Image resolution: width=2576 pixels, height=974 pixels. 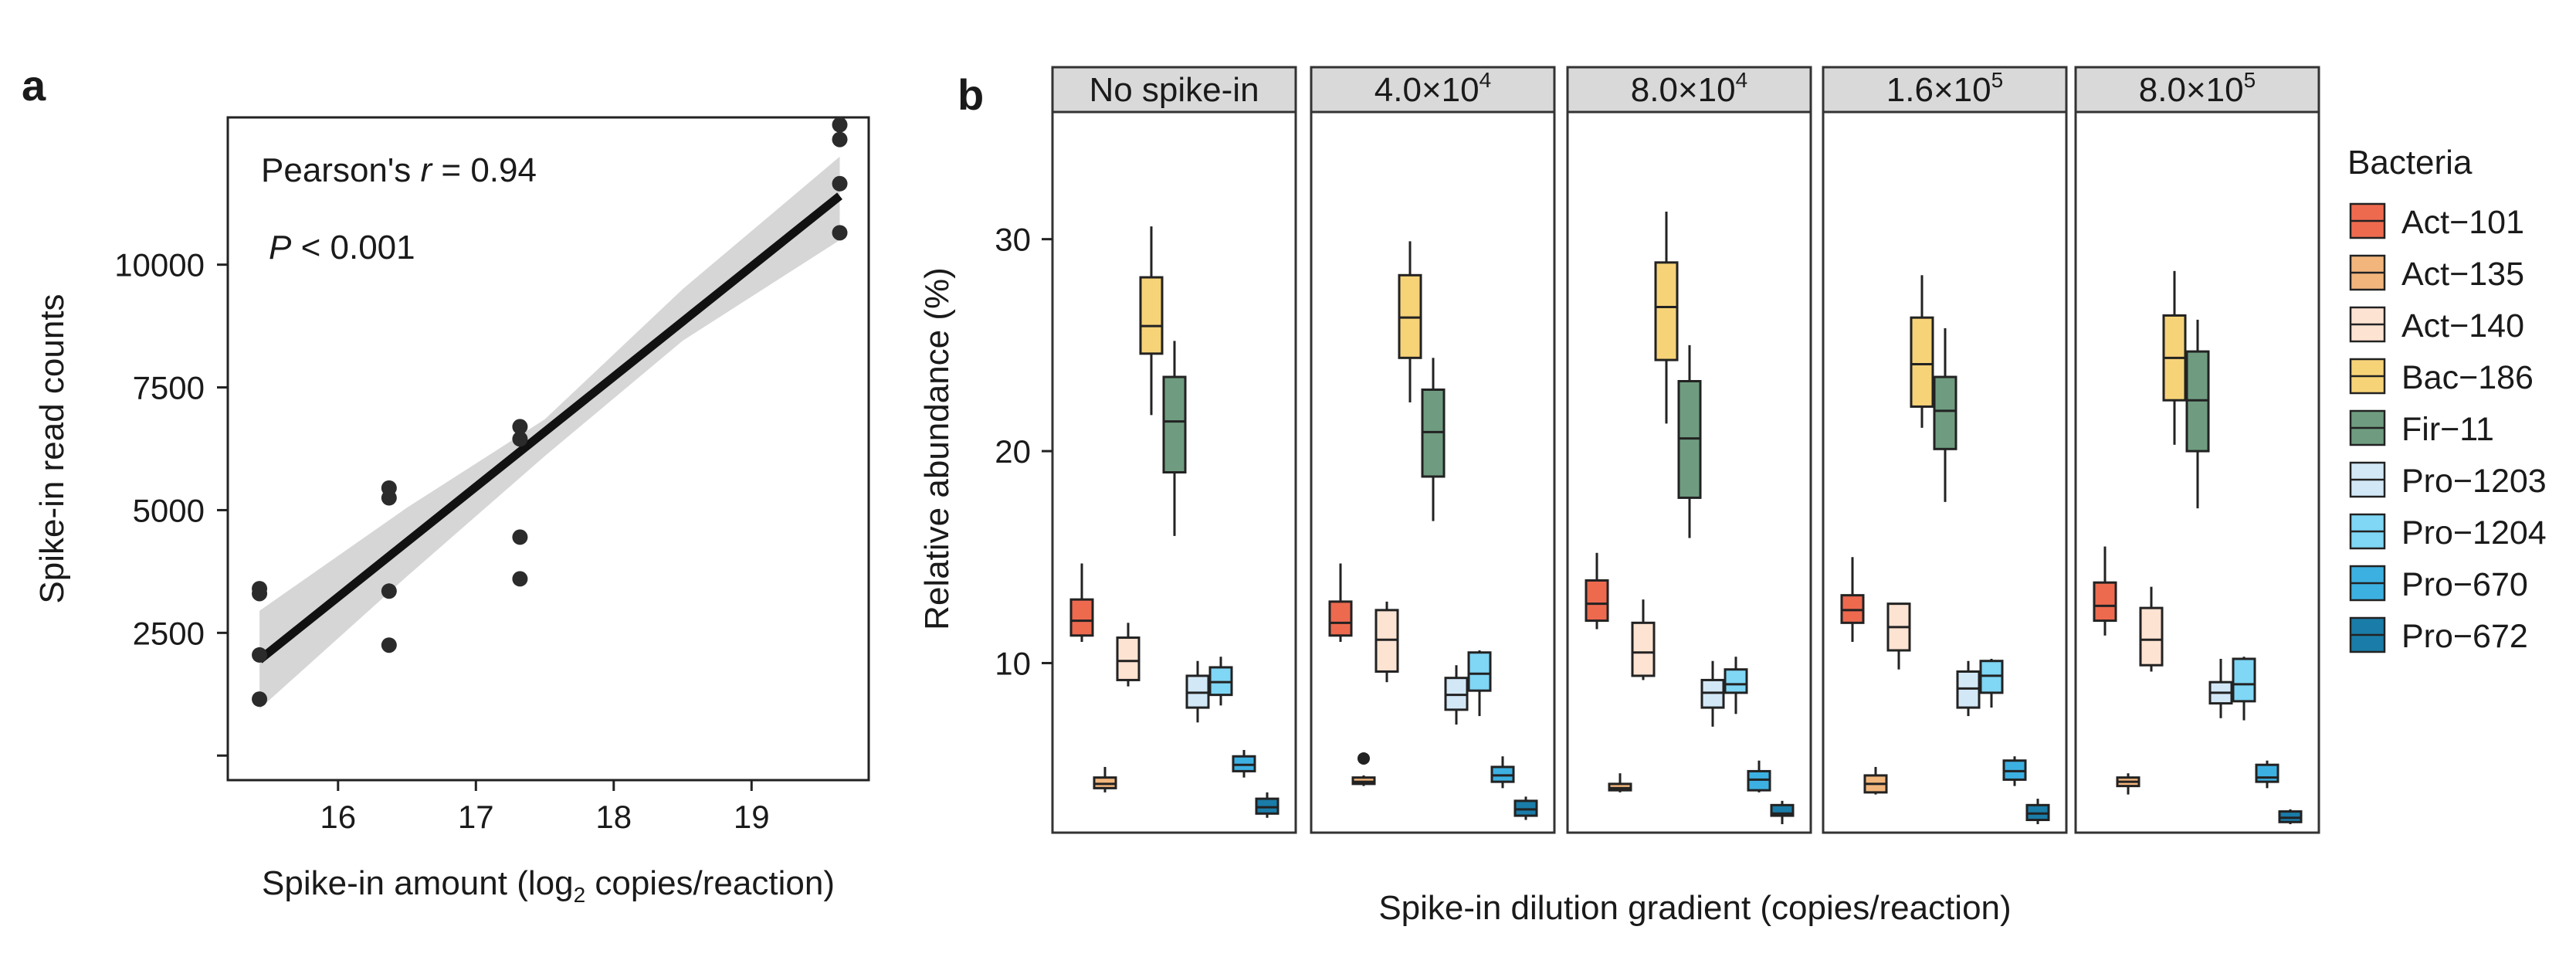 I want to click on facet-strip-label: 8.0×10⁵, so click(x=2197, y=89).